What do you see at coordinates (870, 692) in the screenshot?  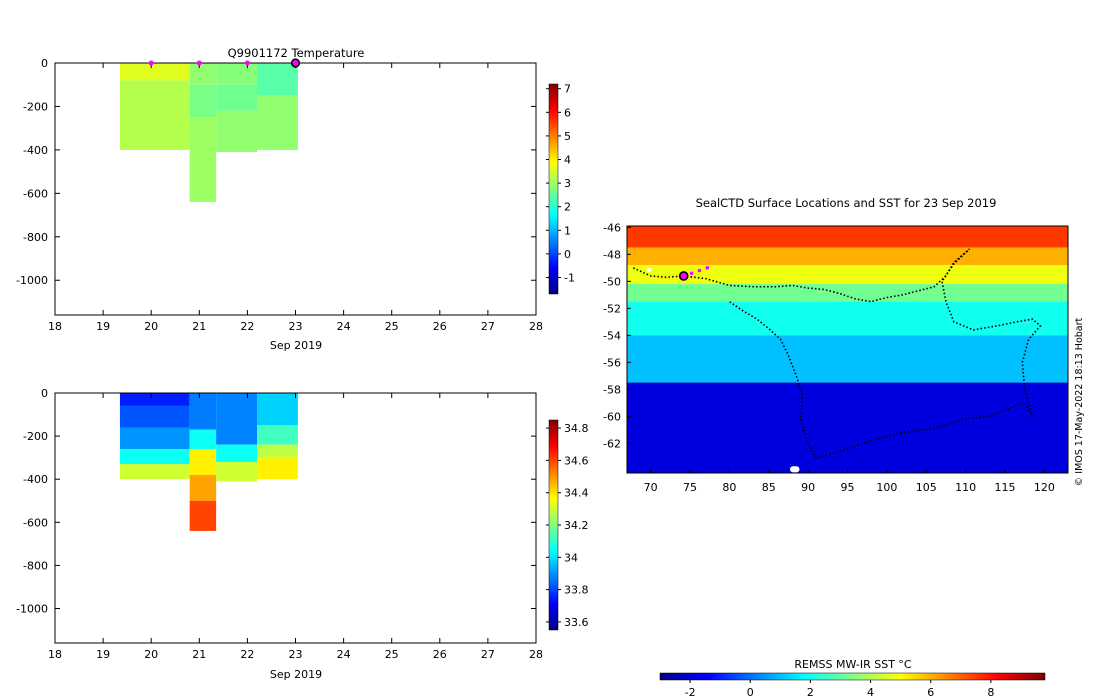 I see `sst-colorbar-tick-label: 4` at bounding box center [870, 692].